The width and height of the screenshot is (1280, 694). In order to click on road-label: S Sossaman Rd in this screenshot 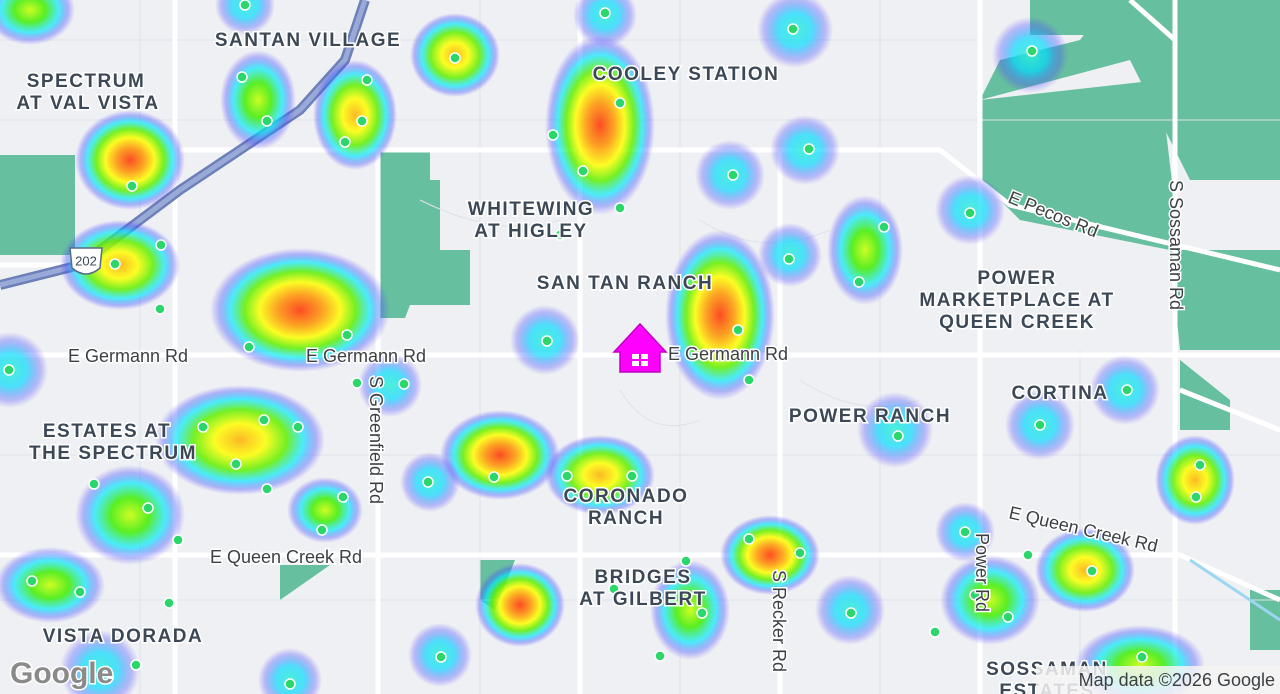, I will do `click(1176, 245)`.